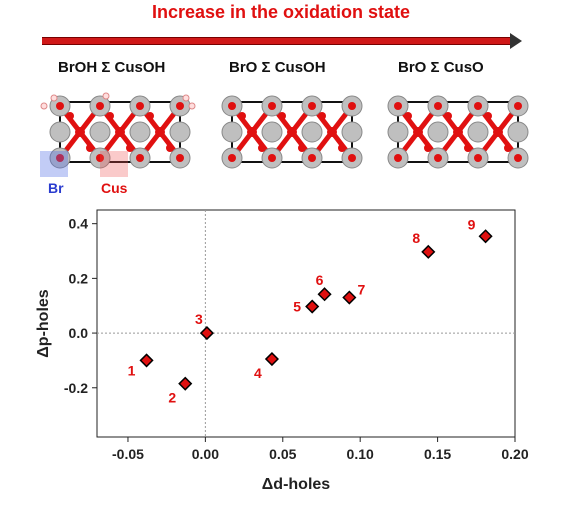 The width and height of the screenshot is (562, 507). I want to click on data-label-5: 5, so click(297, 307).